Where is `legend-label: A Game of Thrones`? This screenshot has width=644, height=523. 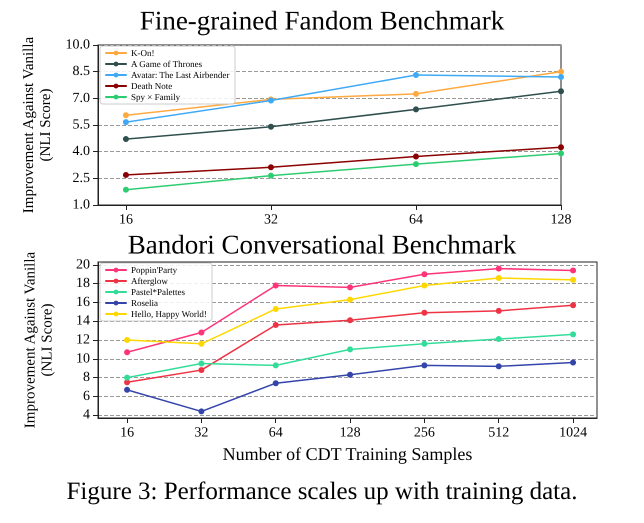 legend-label: A Game of Thrones is located at coordinates (167, 64).